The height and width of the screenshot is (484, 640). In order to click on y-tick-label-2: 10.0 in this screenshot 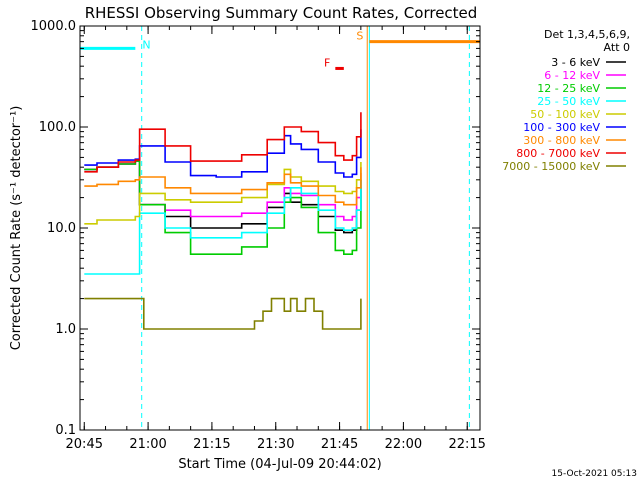, I will do `click(61, 228)`.